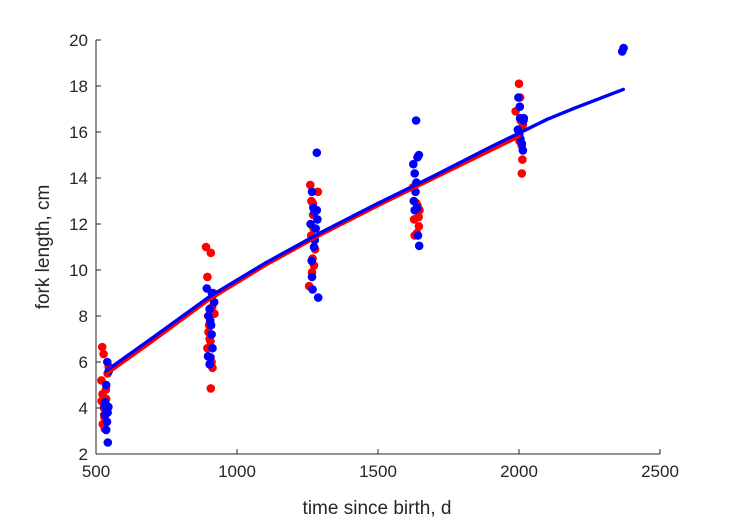 This screenshot has height=521, width=729. Describe the element at coordinates (83, 454) in the screenshot. I see `y-tick-label: 2` at that location.